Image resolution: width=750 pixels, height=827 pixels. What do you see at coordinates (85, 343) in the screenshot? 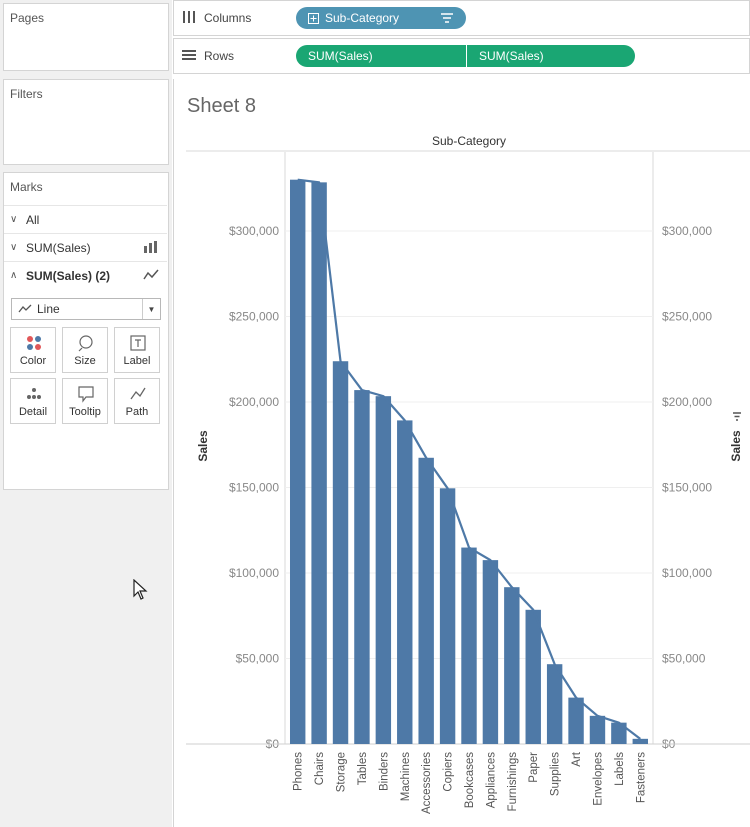
I see `size-icon` at bounding box center [85, 343].